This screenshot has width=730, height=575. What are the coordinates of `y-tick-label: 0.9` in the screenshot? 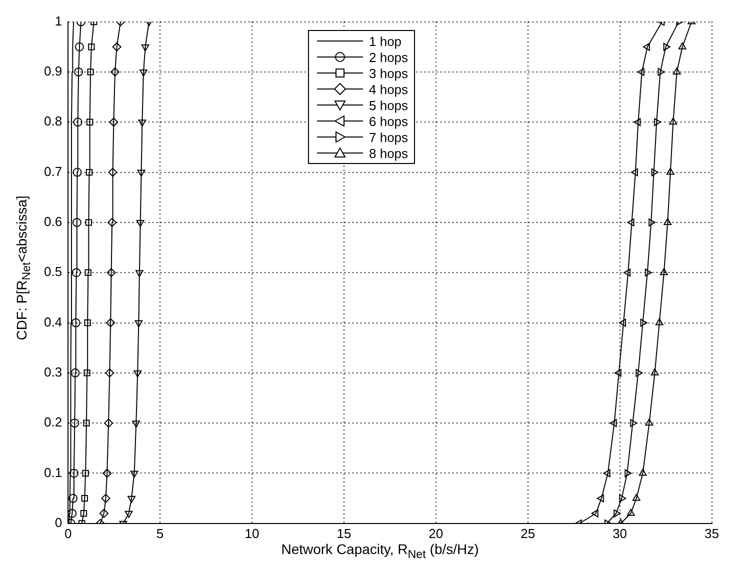 It's located at (53, 71).